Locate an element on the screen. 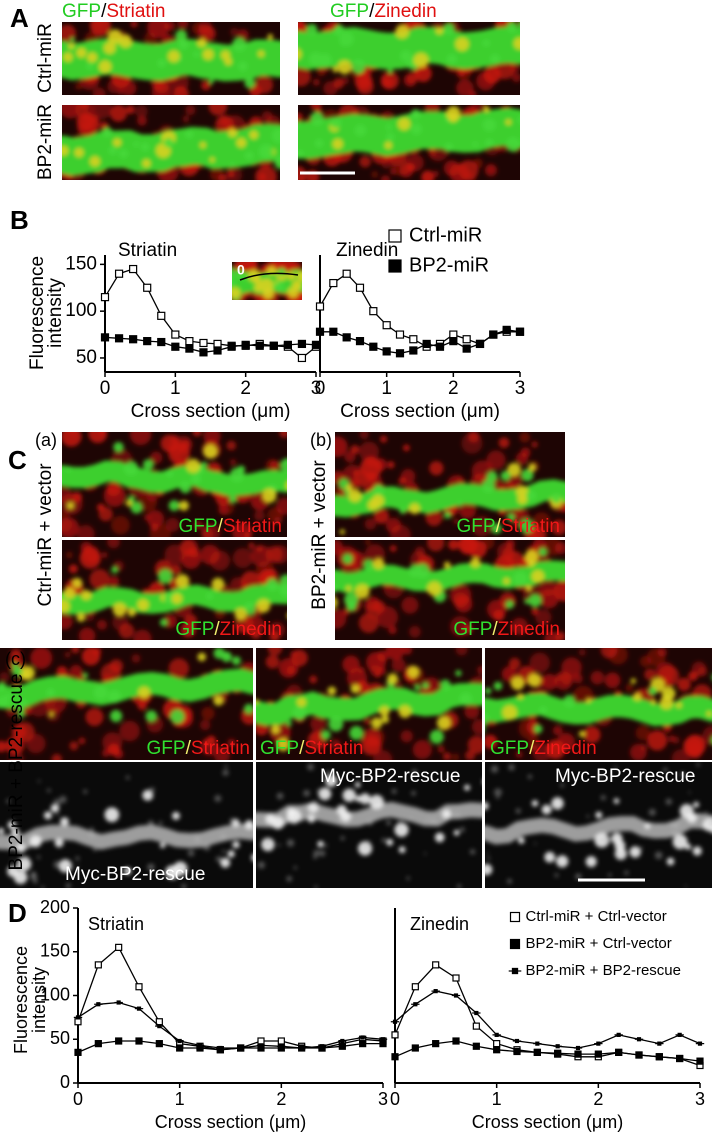 This screenshot has width=712, height=1145. x-axis-label: Cross section (μm) is located at coordinates (211, 411).